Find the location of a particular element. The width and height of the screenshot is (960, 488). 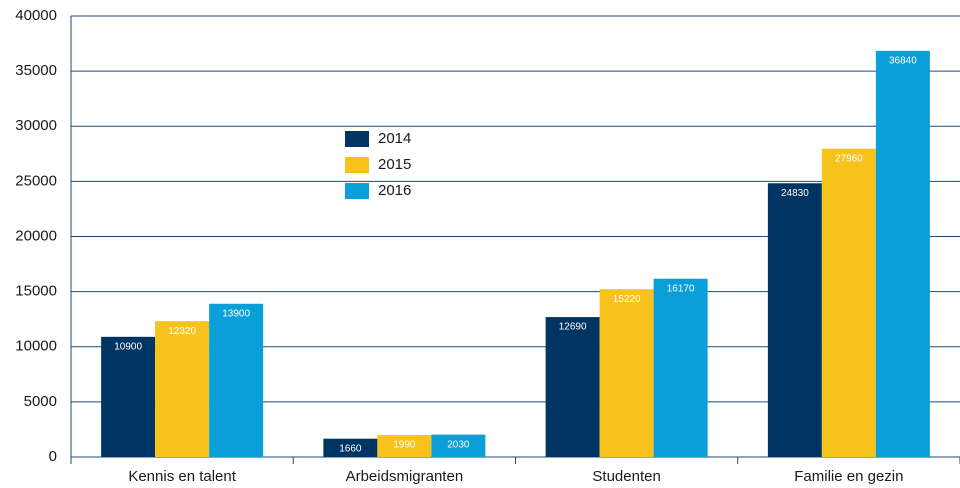

x-tick-label: Studenten is located at coordinates (626, 476).